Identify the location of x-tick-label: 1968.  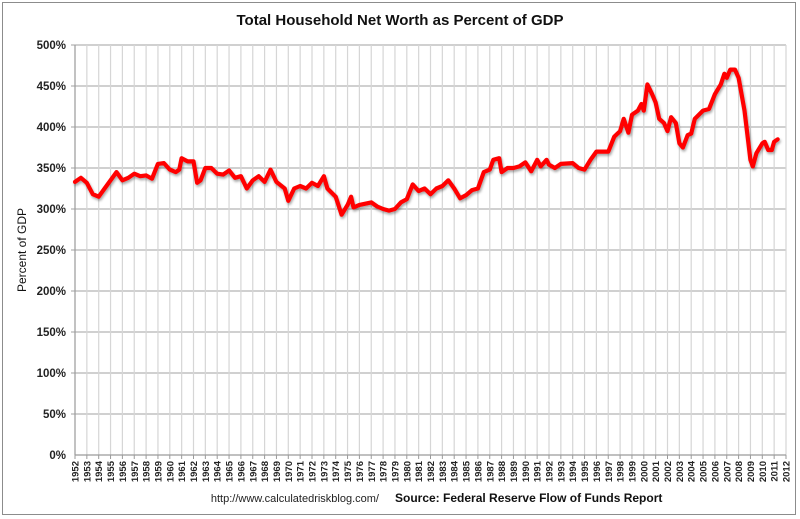
(265, 471).